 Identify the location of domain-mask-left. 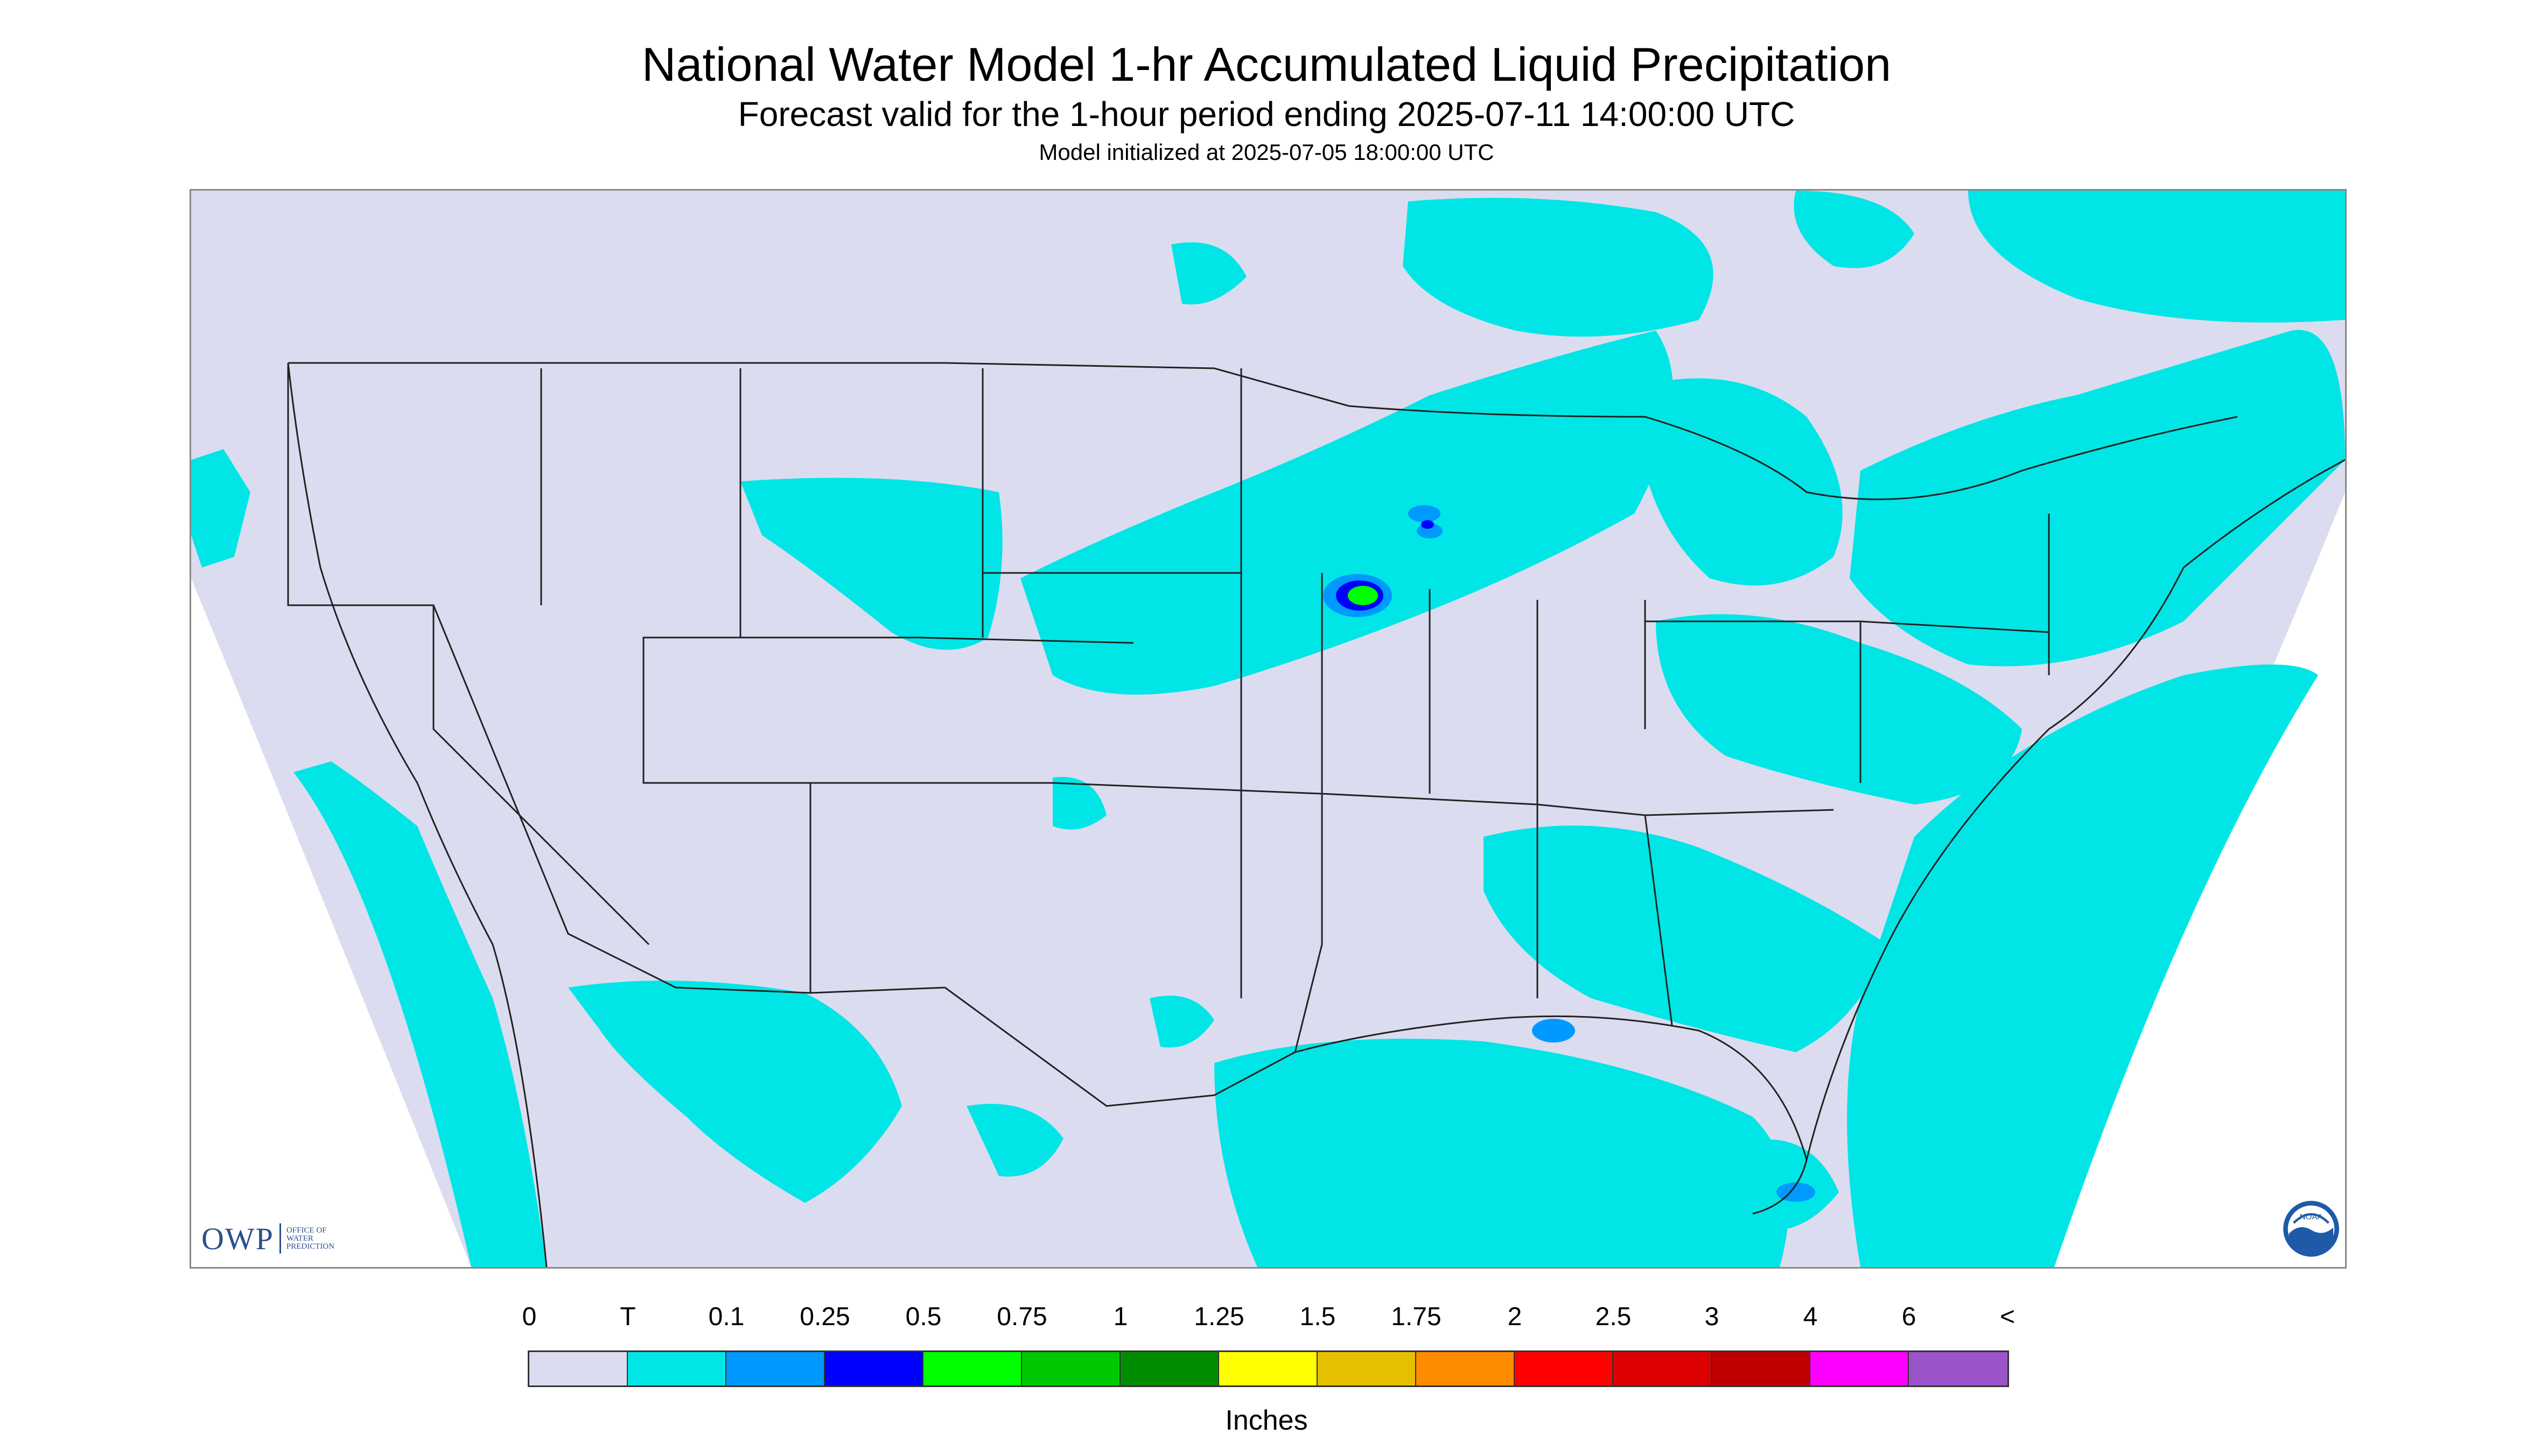
(331, 922).